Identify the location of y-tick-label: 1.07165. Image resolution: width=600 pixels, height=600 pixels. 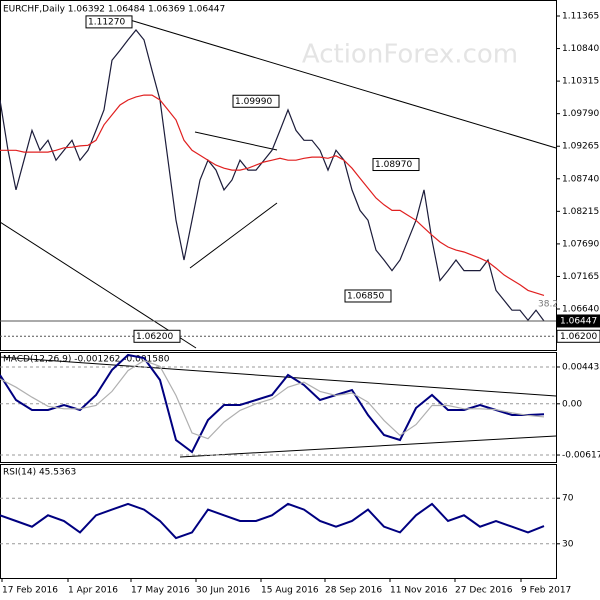
(580, 277).